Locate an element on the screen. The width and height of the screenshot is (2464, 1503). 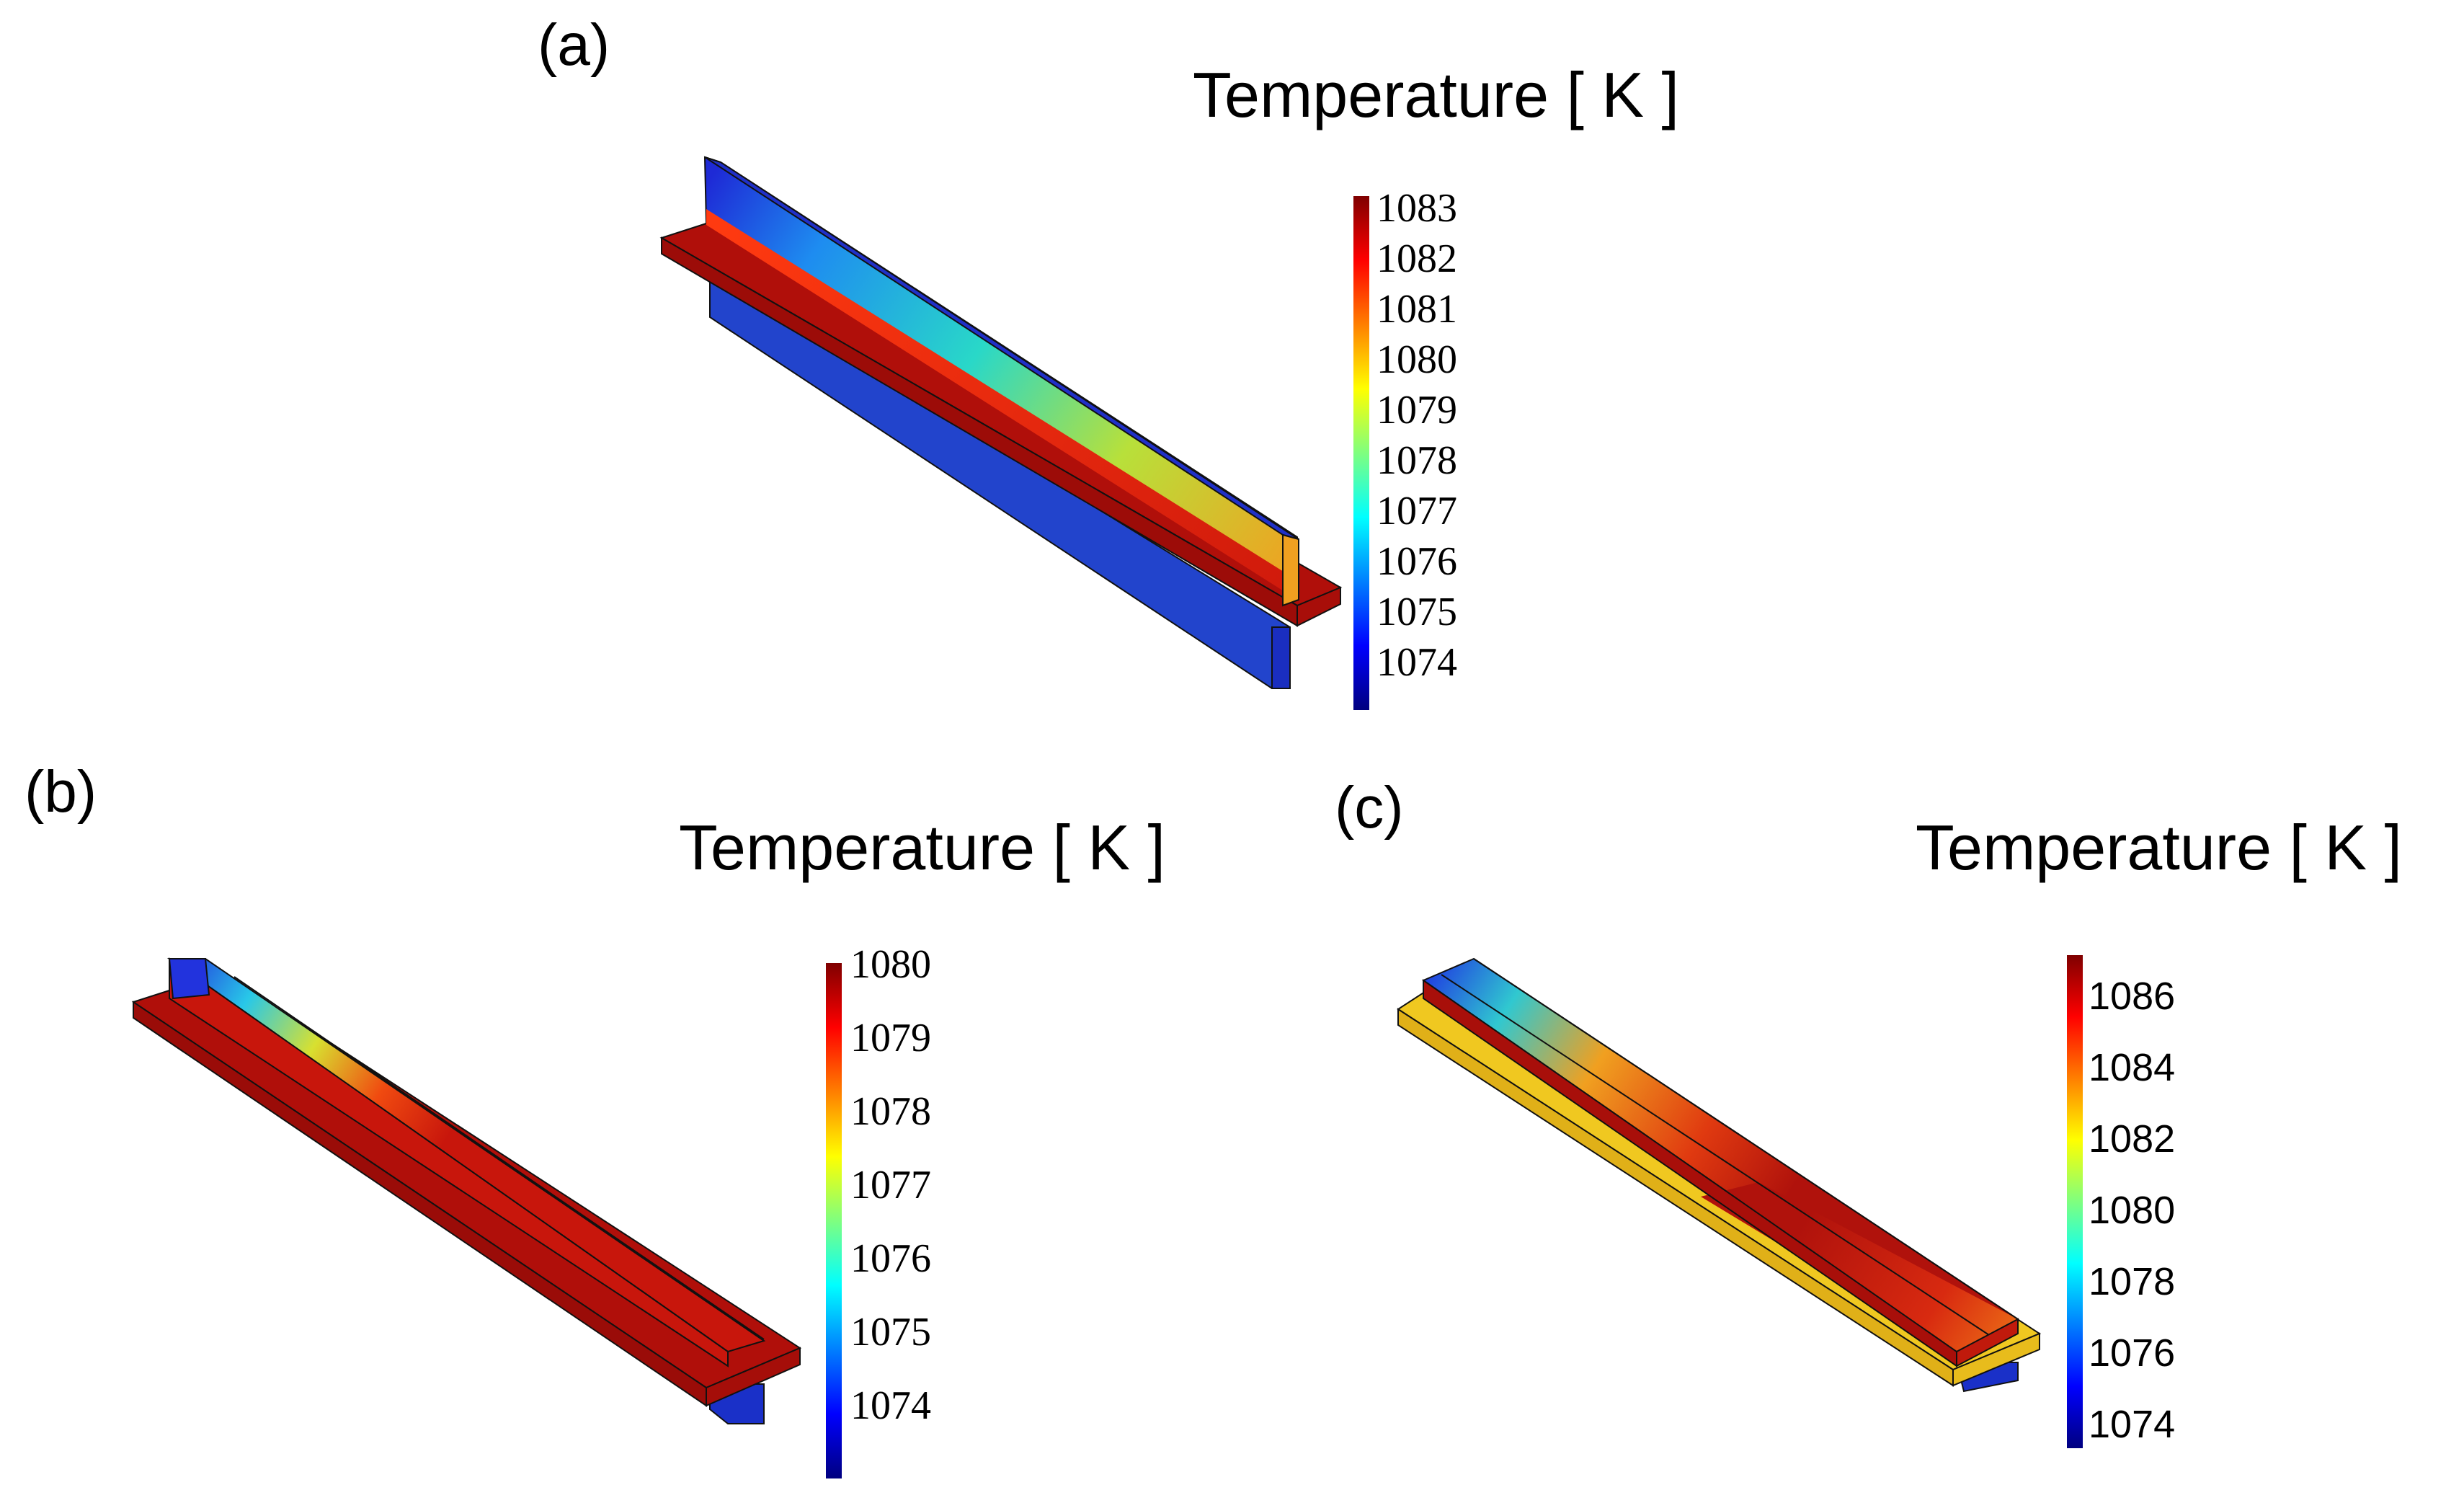
tick-label: 1084 is located at coordinates (2132, 1067).